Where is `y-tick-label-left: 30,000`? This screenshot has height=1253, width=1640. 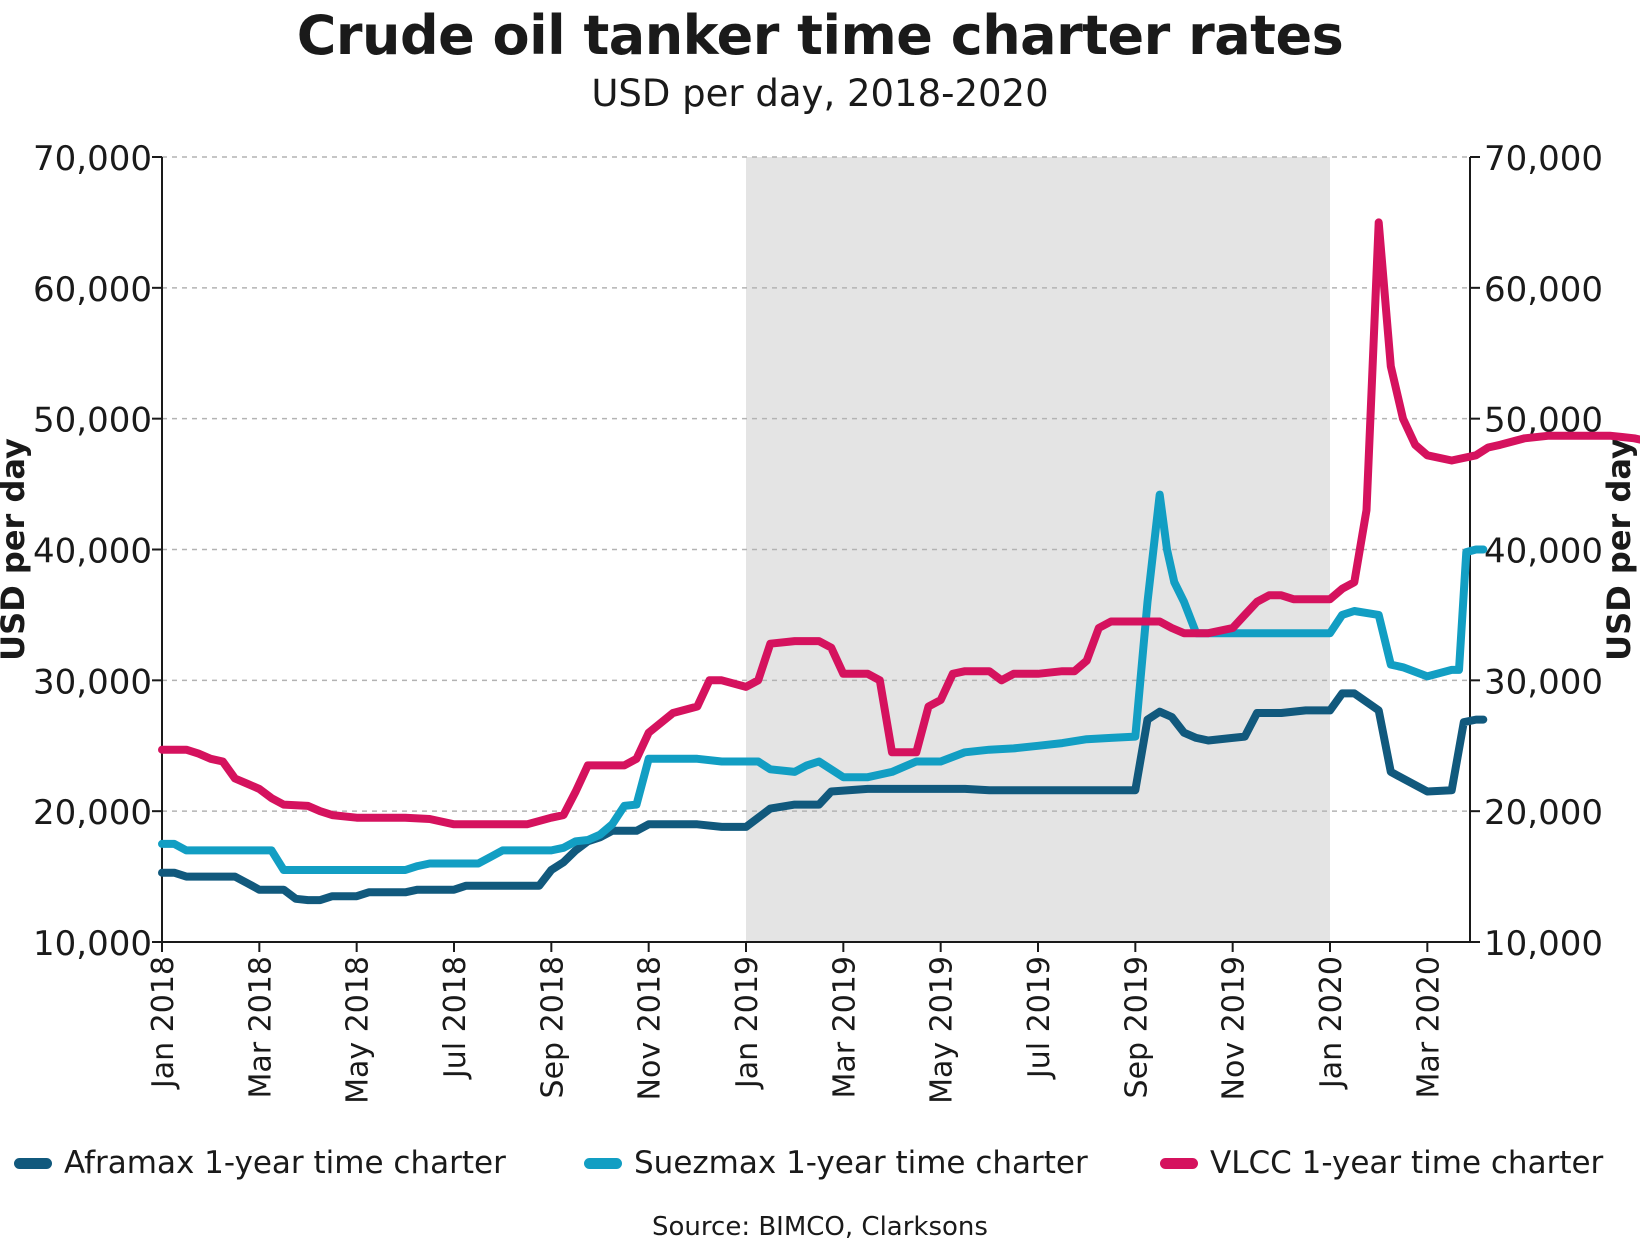
y-tick-label-left: 30,000 is located at coordinates (92, 682).